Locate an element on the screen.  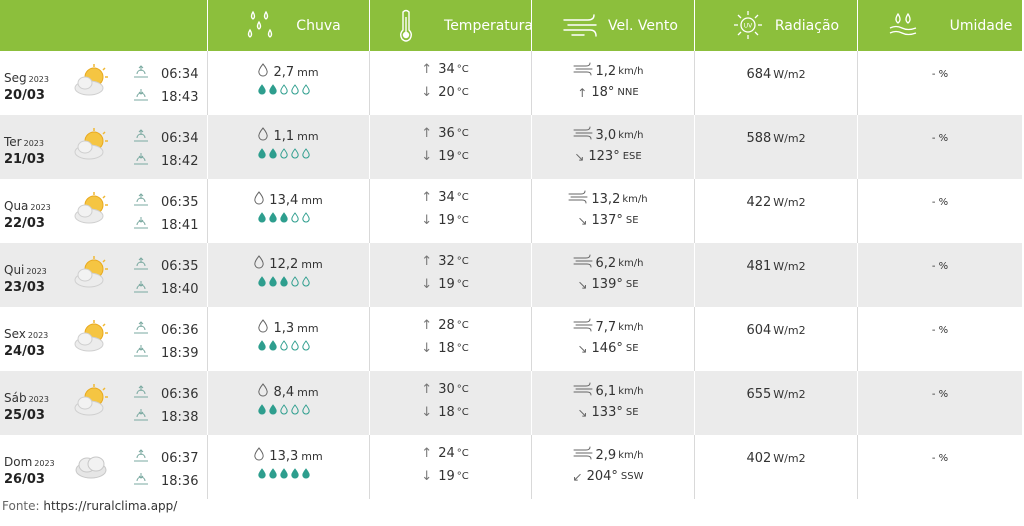
header-radiacao-label: Radiação is located at coordinates (807, 25).